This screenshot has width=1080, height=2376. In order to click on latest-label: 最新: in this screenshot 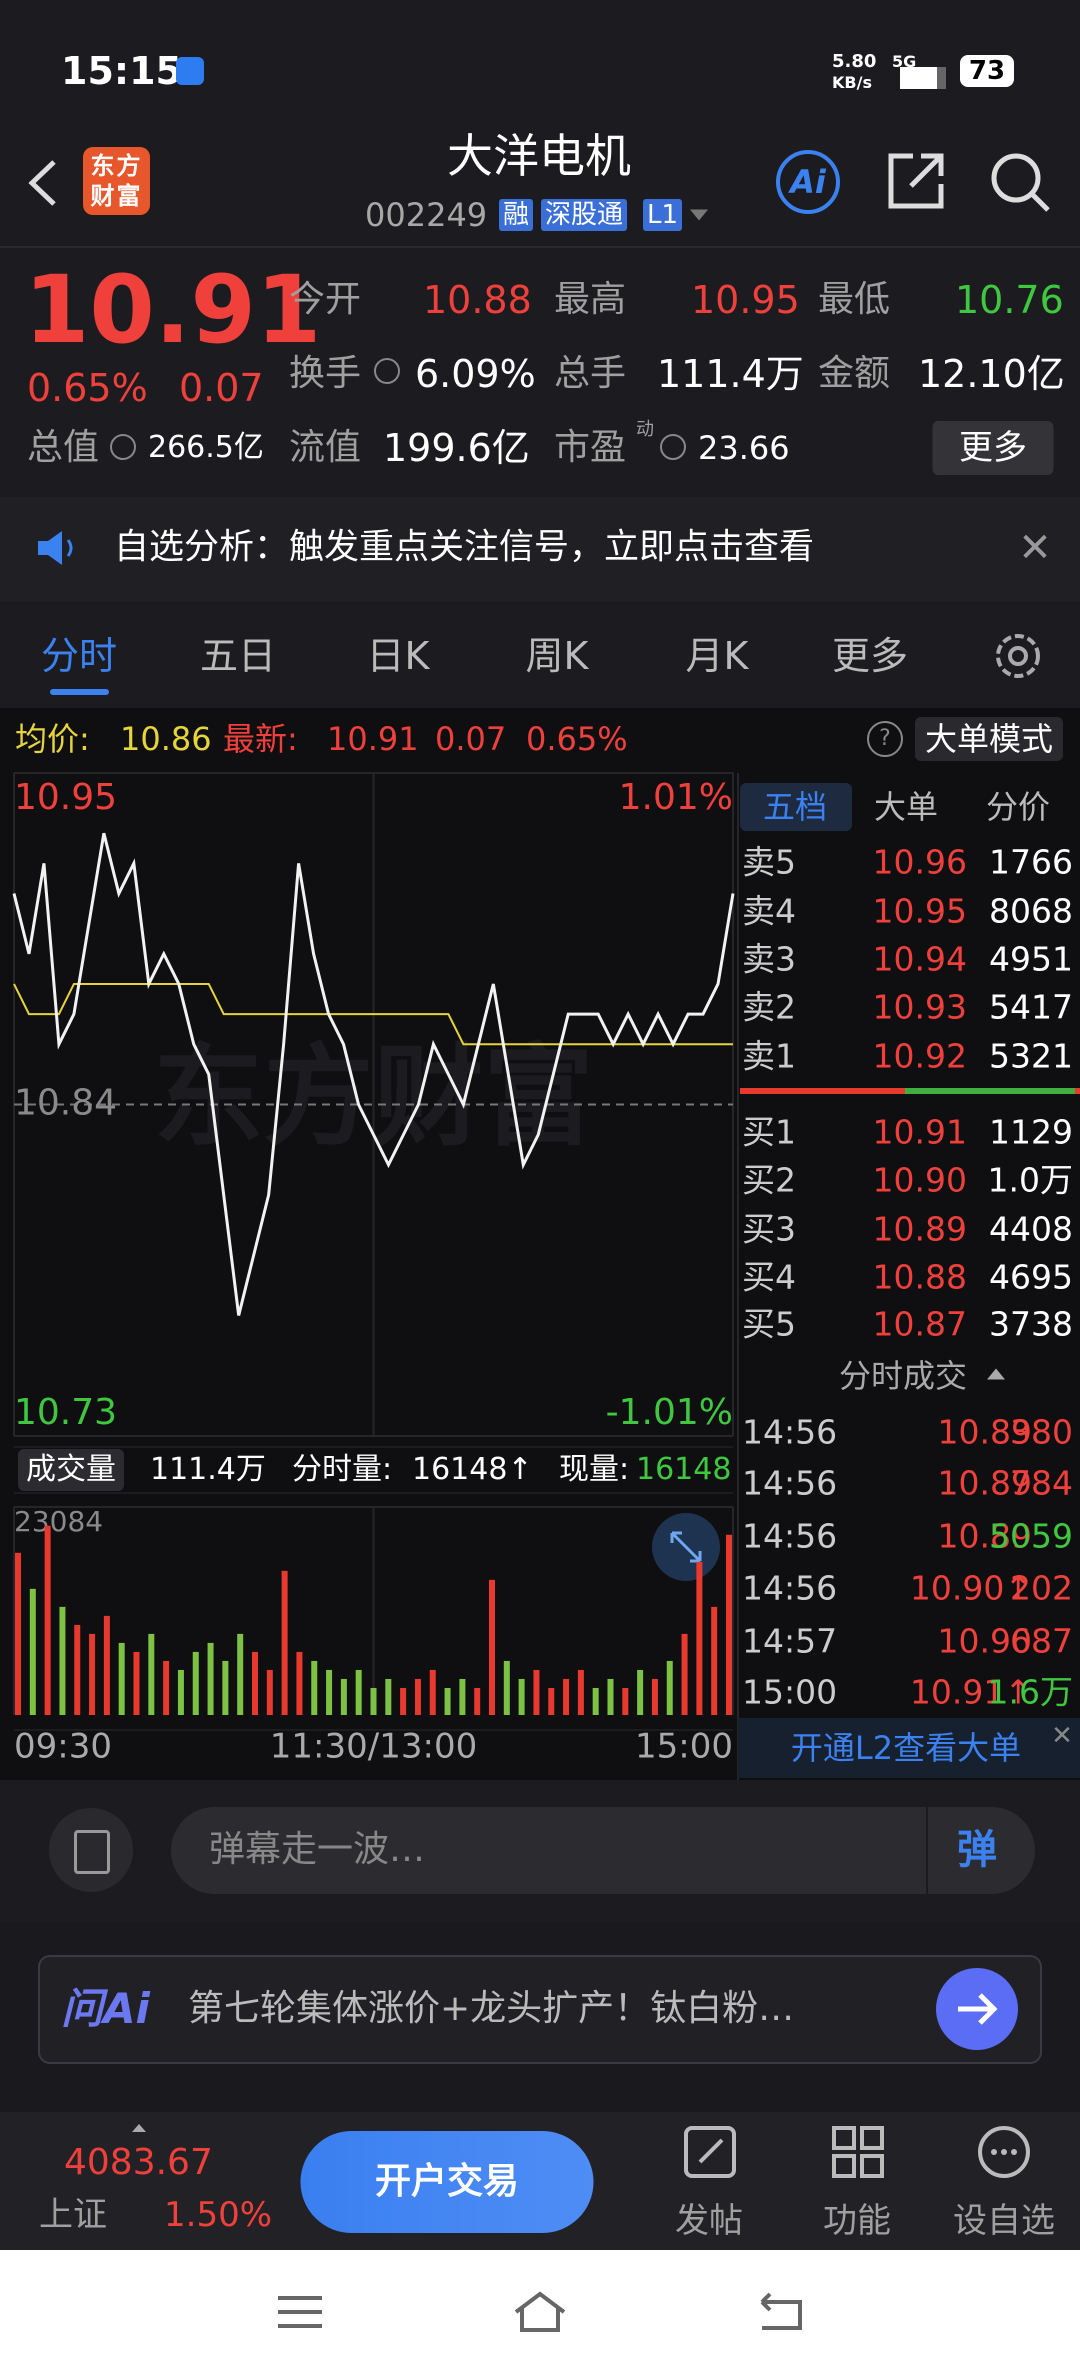, I will do `click(260, 739)`.